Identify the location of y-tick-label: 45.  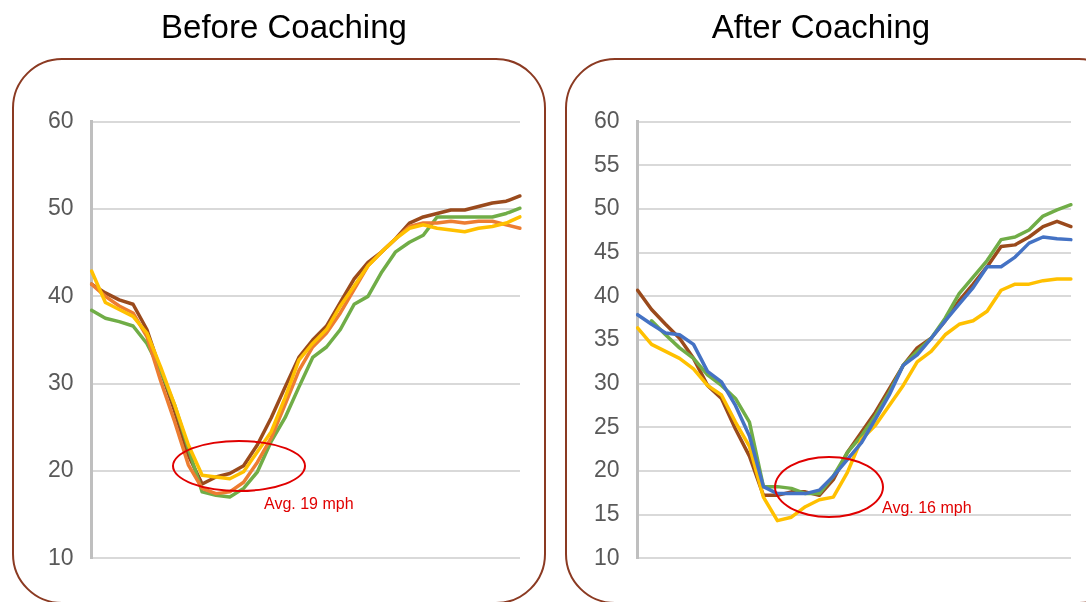
(606, 251).